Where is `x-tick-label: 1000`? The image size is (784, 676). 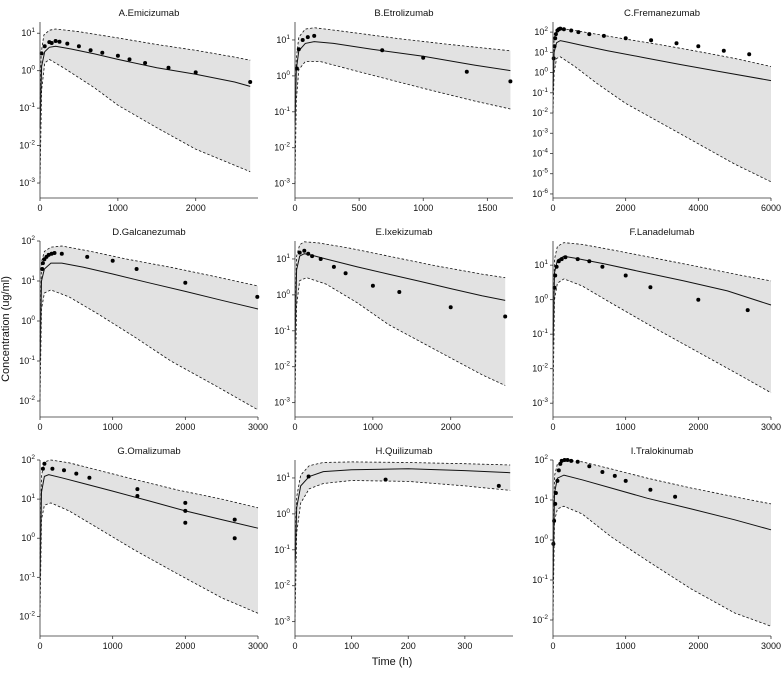 x-tick-label: 1000 is located at coordinates (373, 427).